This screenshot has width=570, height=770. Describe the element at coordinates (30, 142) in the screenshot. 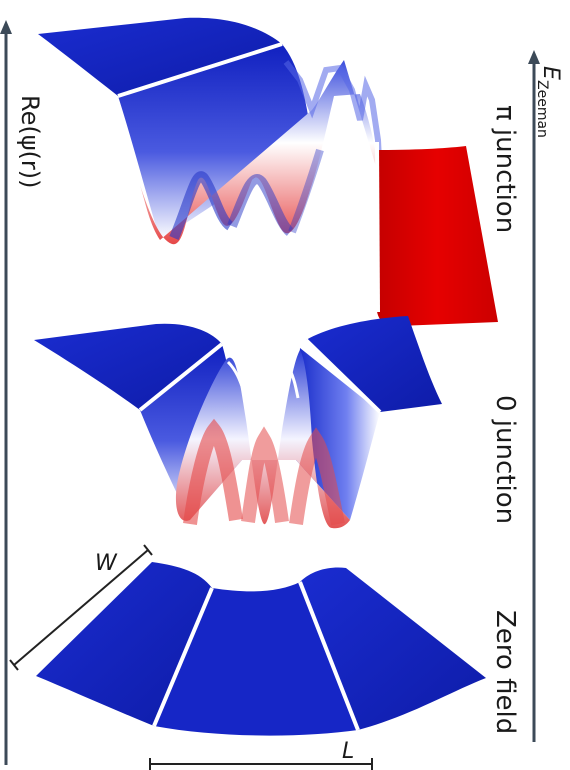

I see `wavefunction-axis-label: Re(ψ(r))` at that location.